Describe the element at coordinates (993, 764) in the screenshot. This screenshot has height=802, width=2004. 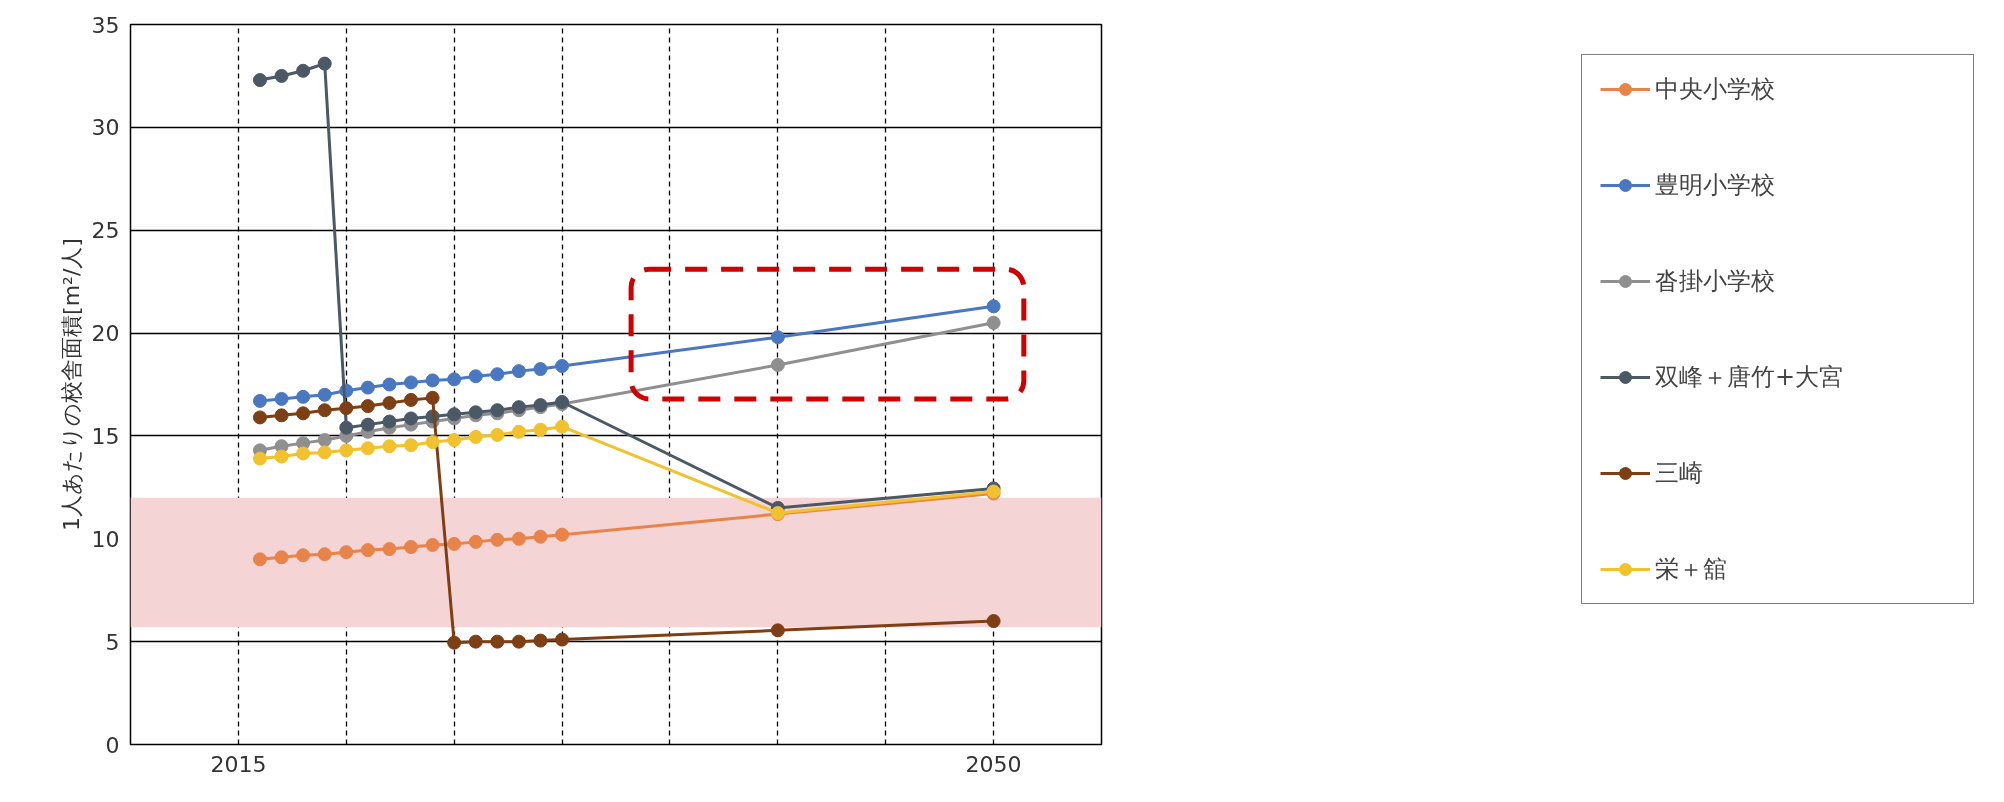
I see `x-tick-label: 2050` at that location.